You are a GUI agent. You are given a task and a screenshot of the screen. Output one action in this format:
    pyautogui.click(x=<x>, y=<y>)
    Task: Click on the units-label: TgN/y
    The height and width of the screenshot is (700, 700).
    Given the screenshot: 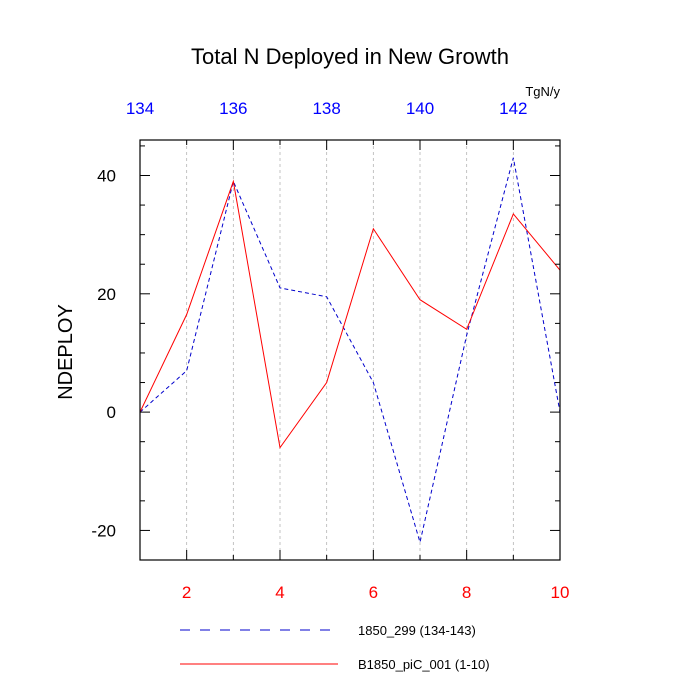 What is the action you would take?
    pyautogui.click(x=542, y=91)
    